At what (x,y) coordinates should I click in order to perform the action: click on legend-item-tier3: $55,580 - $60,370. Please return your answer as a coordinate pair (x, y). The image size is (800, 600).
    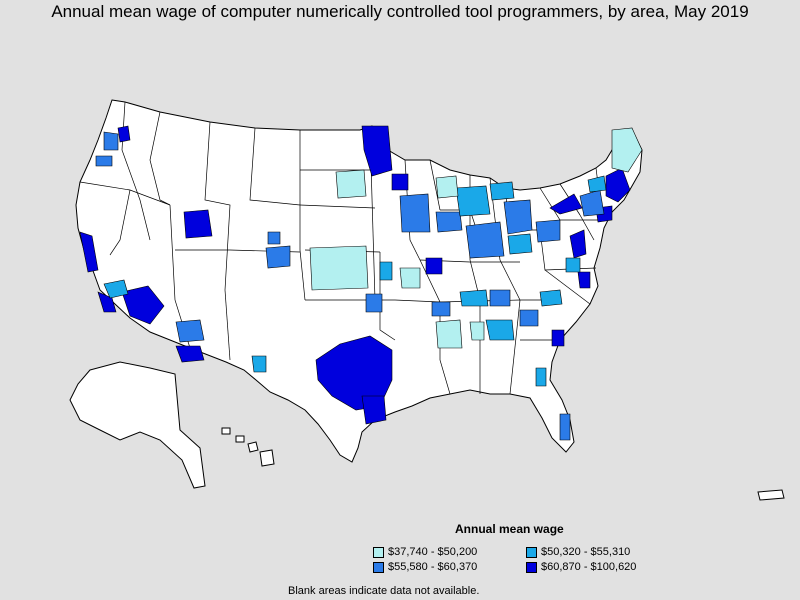
    Looking at the image, I should click on (425, 567).